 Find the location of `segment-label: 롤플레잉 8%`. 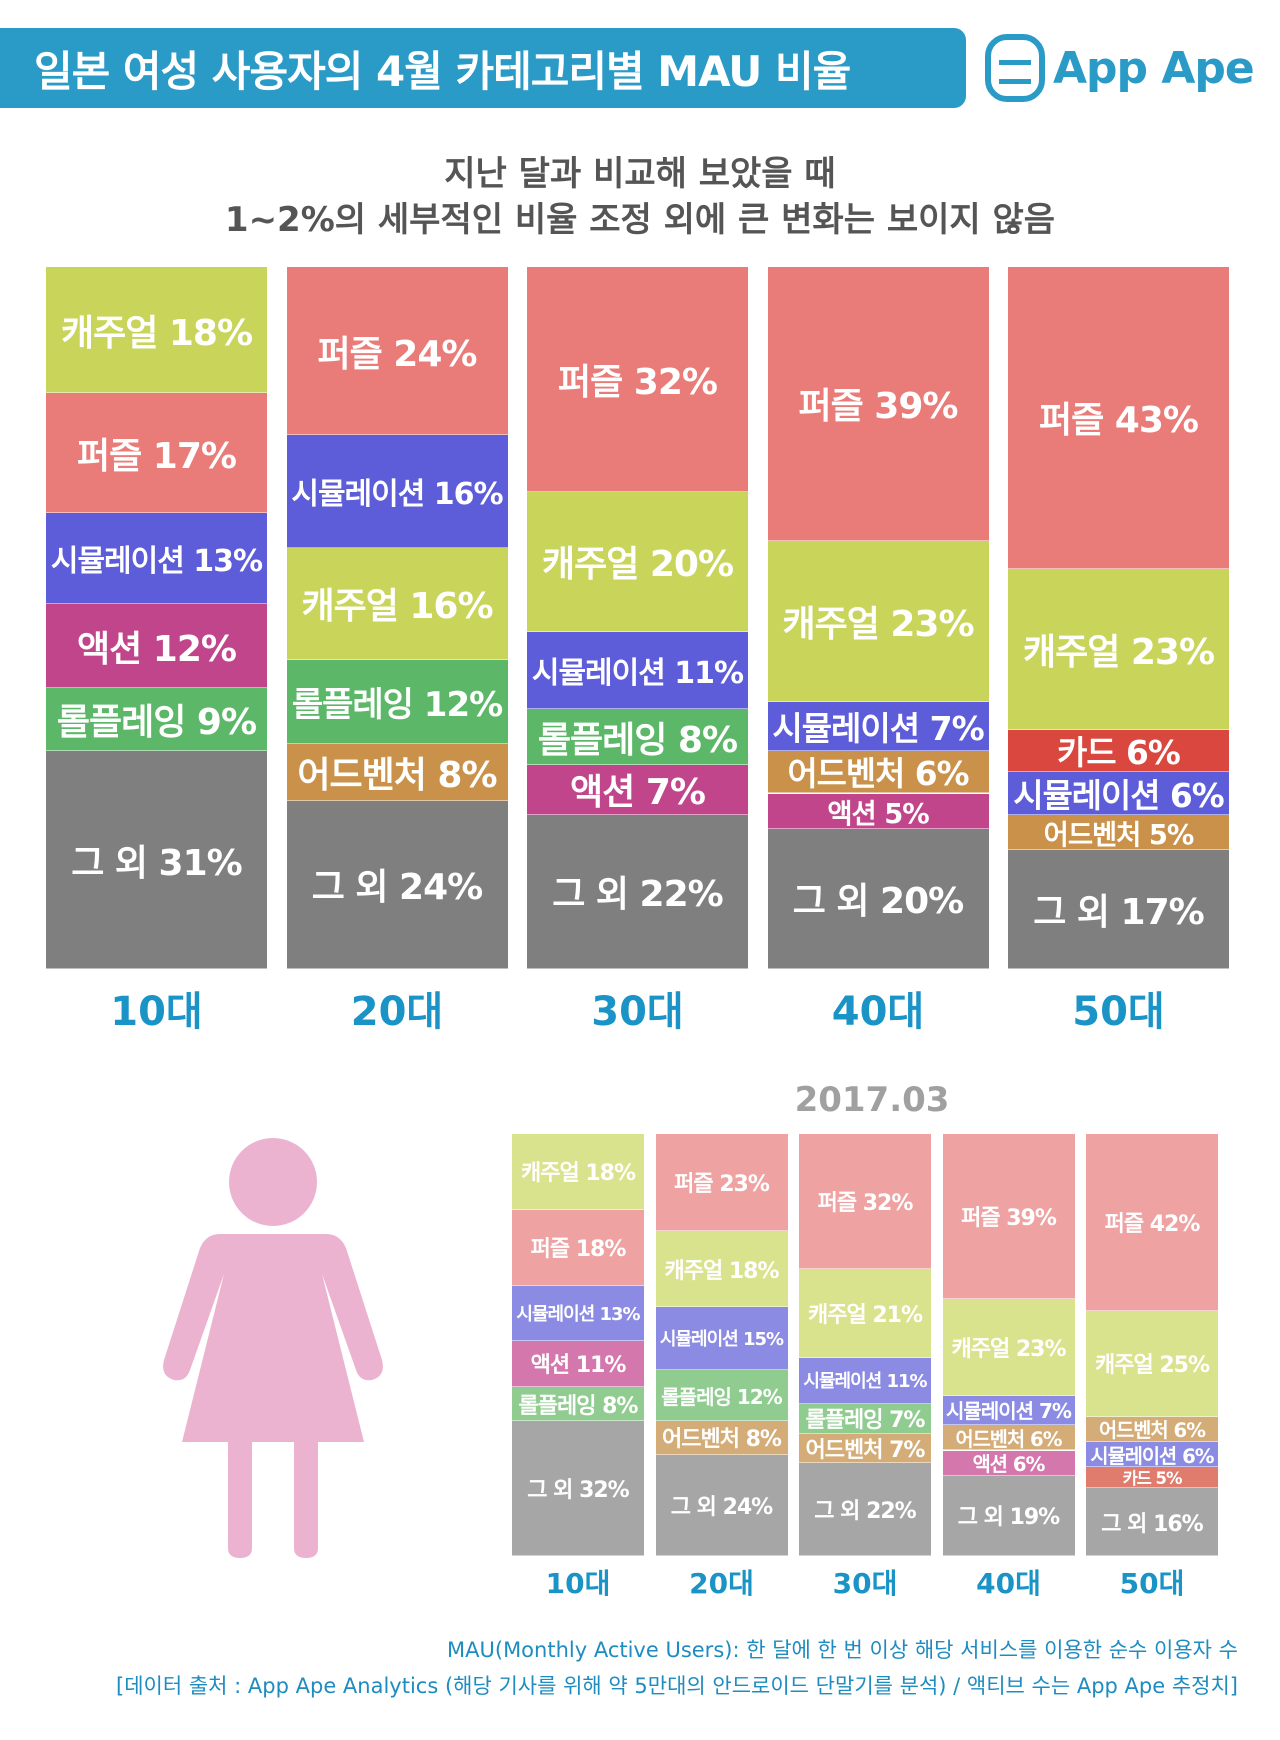

segment-label: 롤플레잉 8% is located at coordinates (578, 1406).